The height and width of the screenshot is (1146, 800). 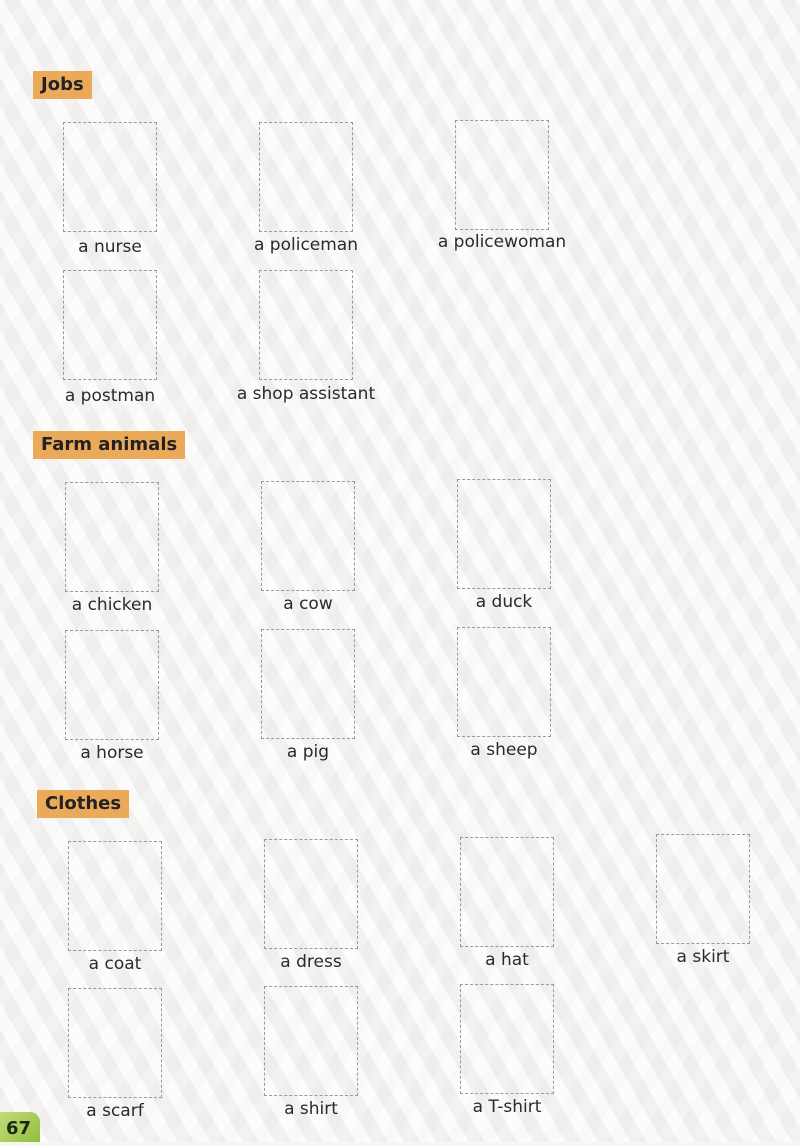 What do you see at coordinates (112, 605) in the screenshot?
I see `item-label: a chicken` at bounding box center [112, 605].